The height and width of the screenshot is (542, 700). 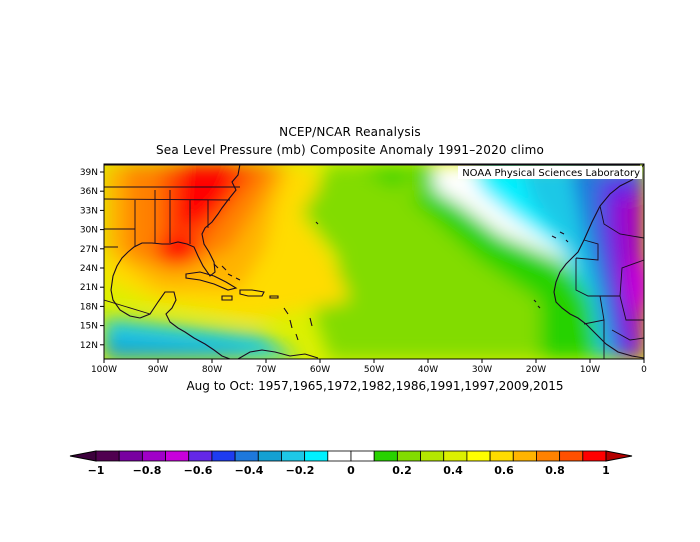 What do you see at coordinates (320, 370) in the screenshot?
I see `lon-tick-label: 60W` at bounding box center [320, 370].